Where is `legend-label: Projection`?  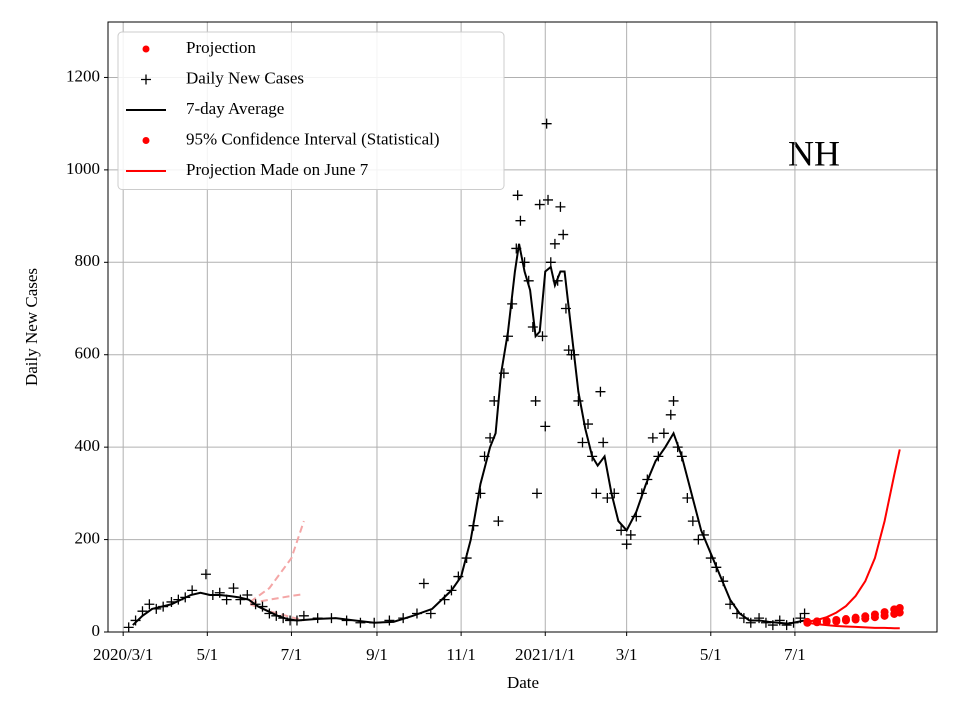 legend-label: Projection is located at coordinates (221, 47).